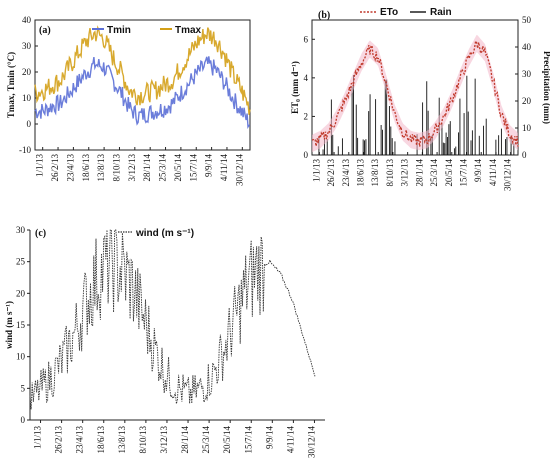  Describe the element at coordinates (23, 388) in the screenshot. I see `y-tick-label: 5` at that location.